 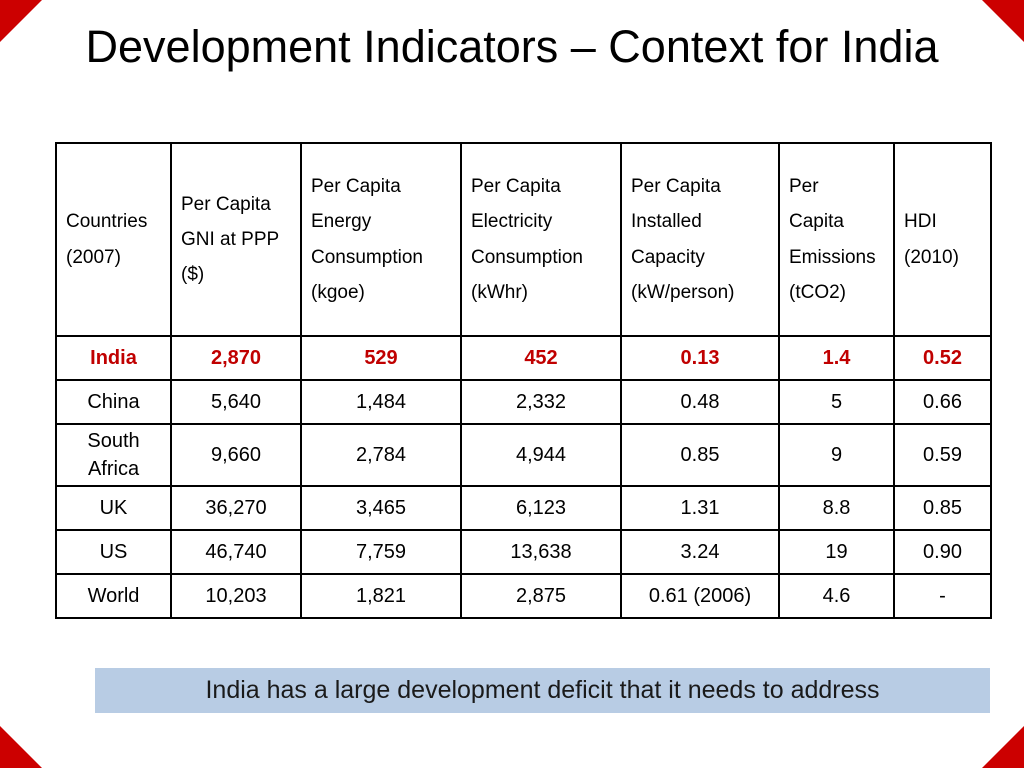 I want to click on table-cell: South Africa, so click(x=113, y=455).